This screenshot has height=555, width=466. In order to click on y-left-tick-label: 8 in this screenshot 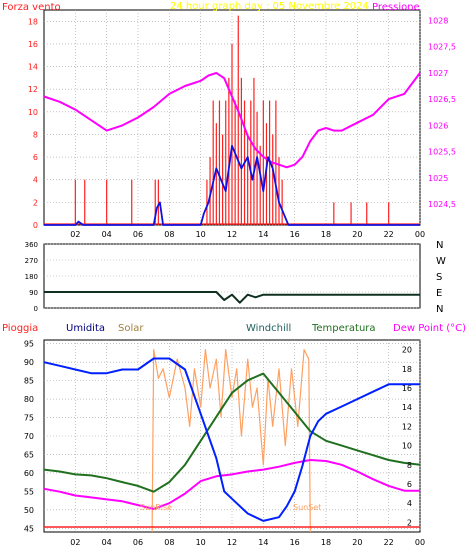, I will do `click(35, 134)`.